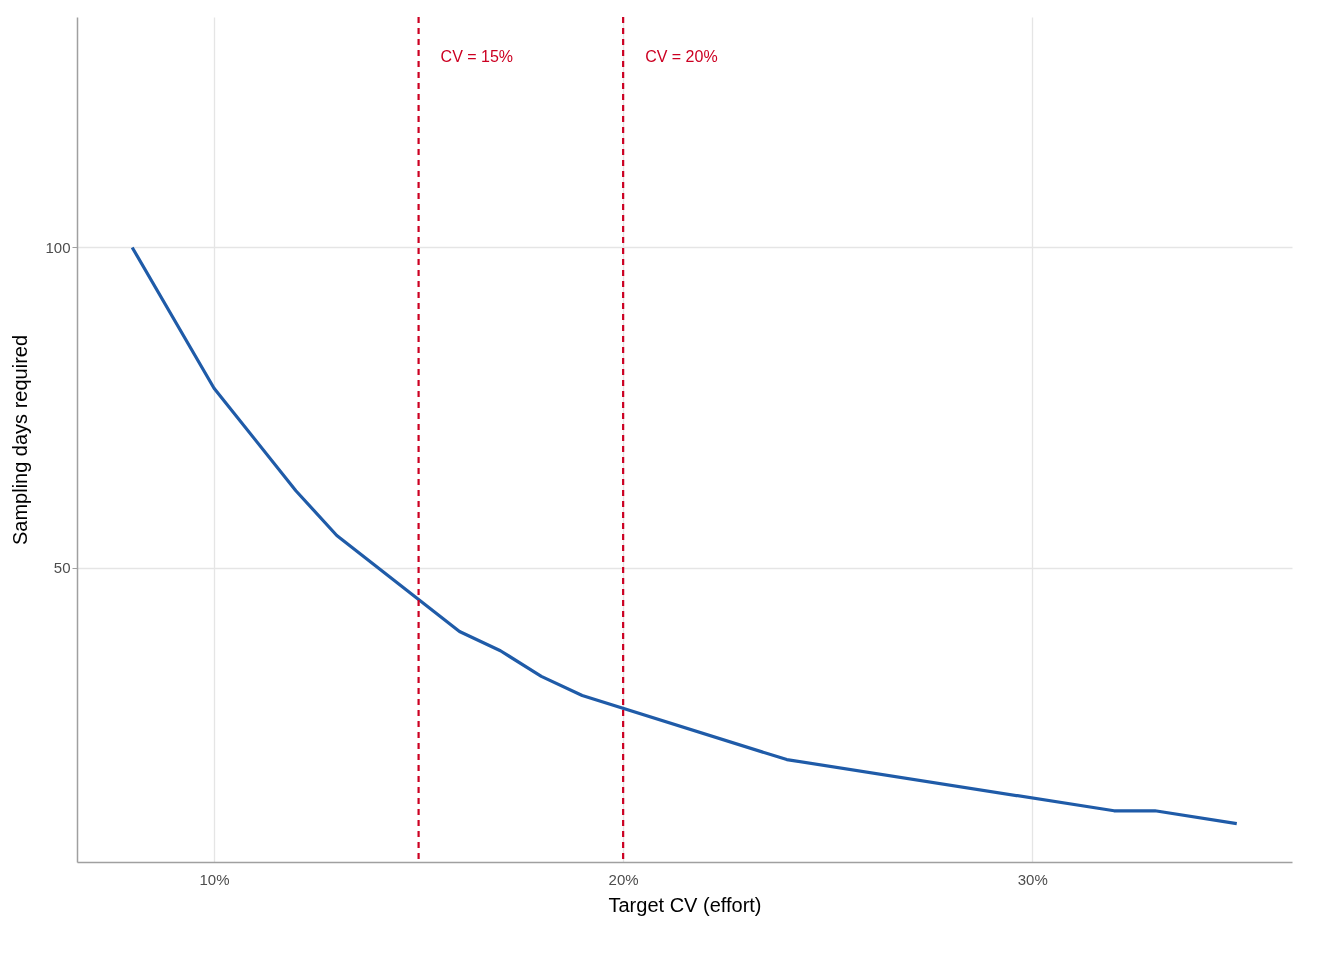  I want to click on ref-line-label: CV = 20%, so click(681, 56).